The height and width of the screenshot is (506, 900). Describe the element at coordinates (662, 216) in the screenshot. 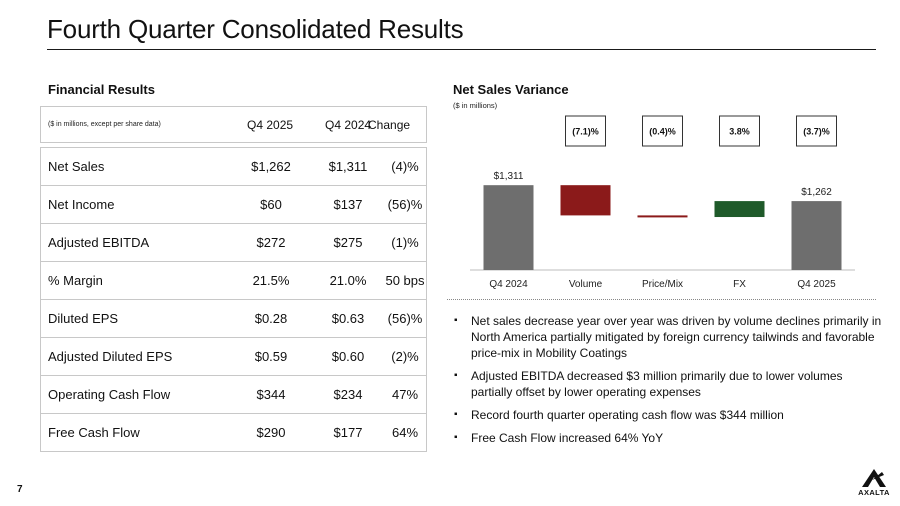

I see `bar-price-mix` at that location.